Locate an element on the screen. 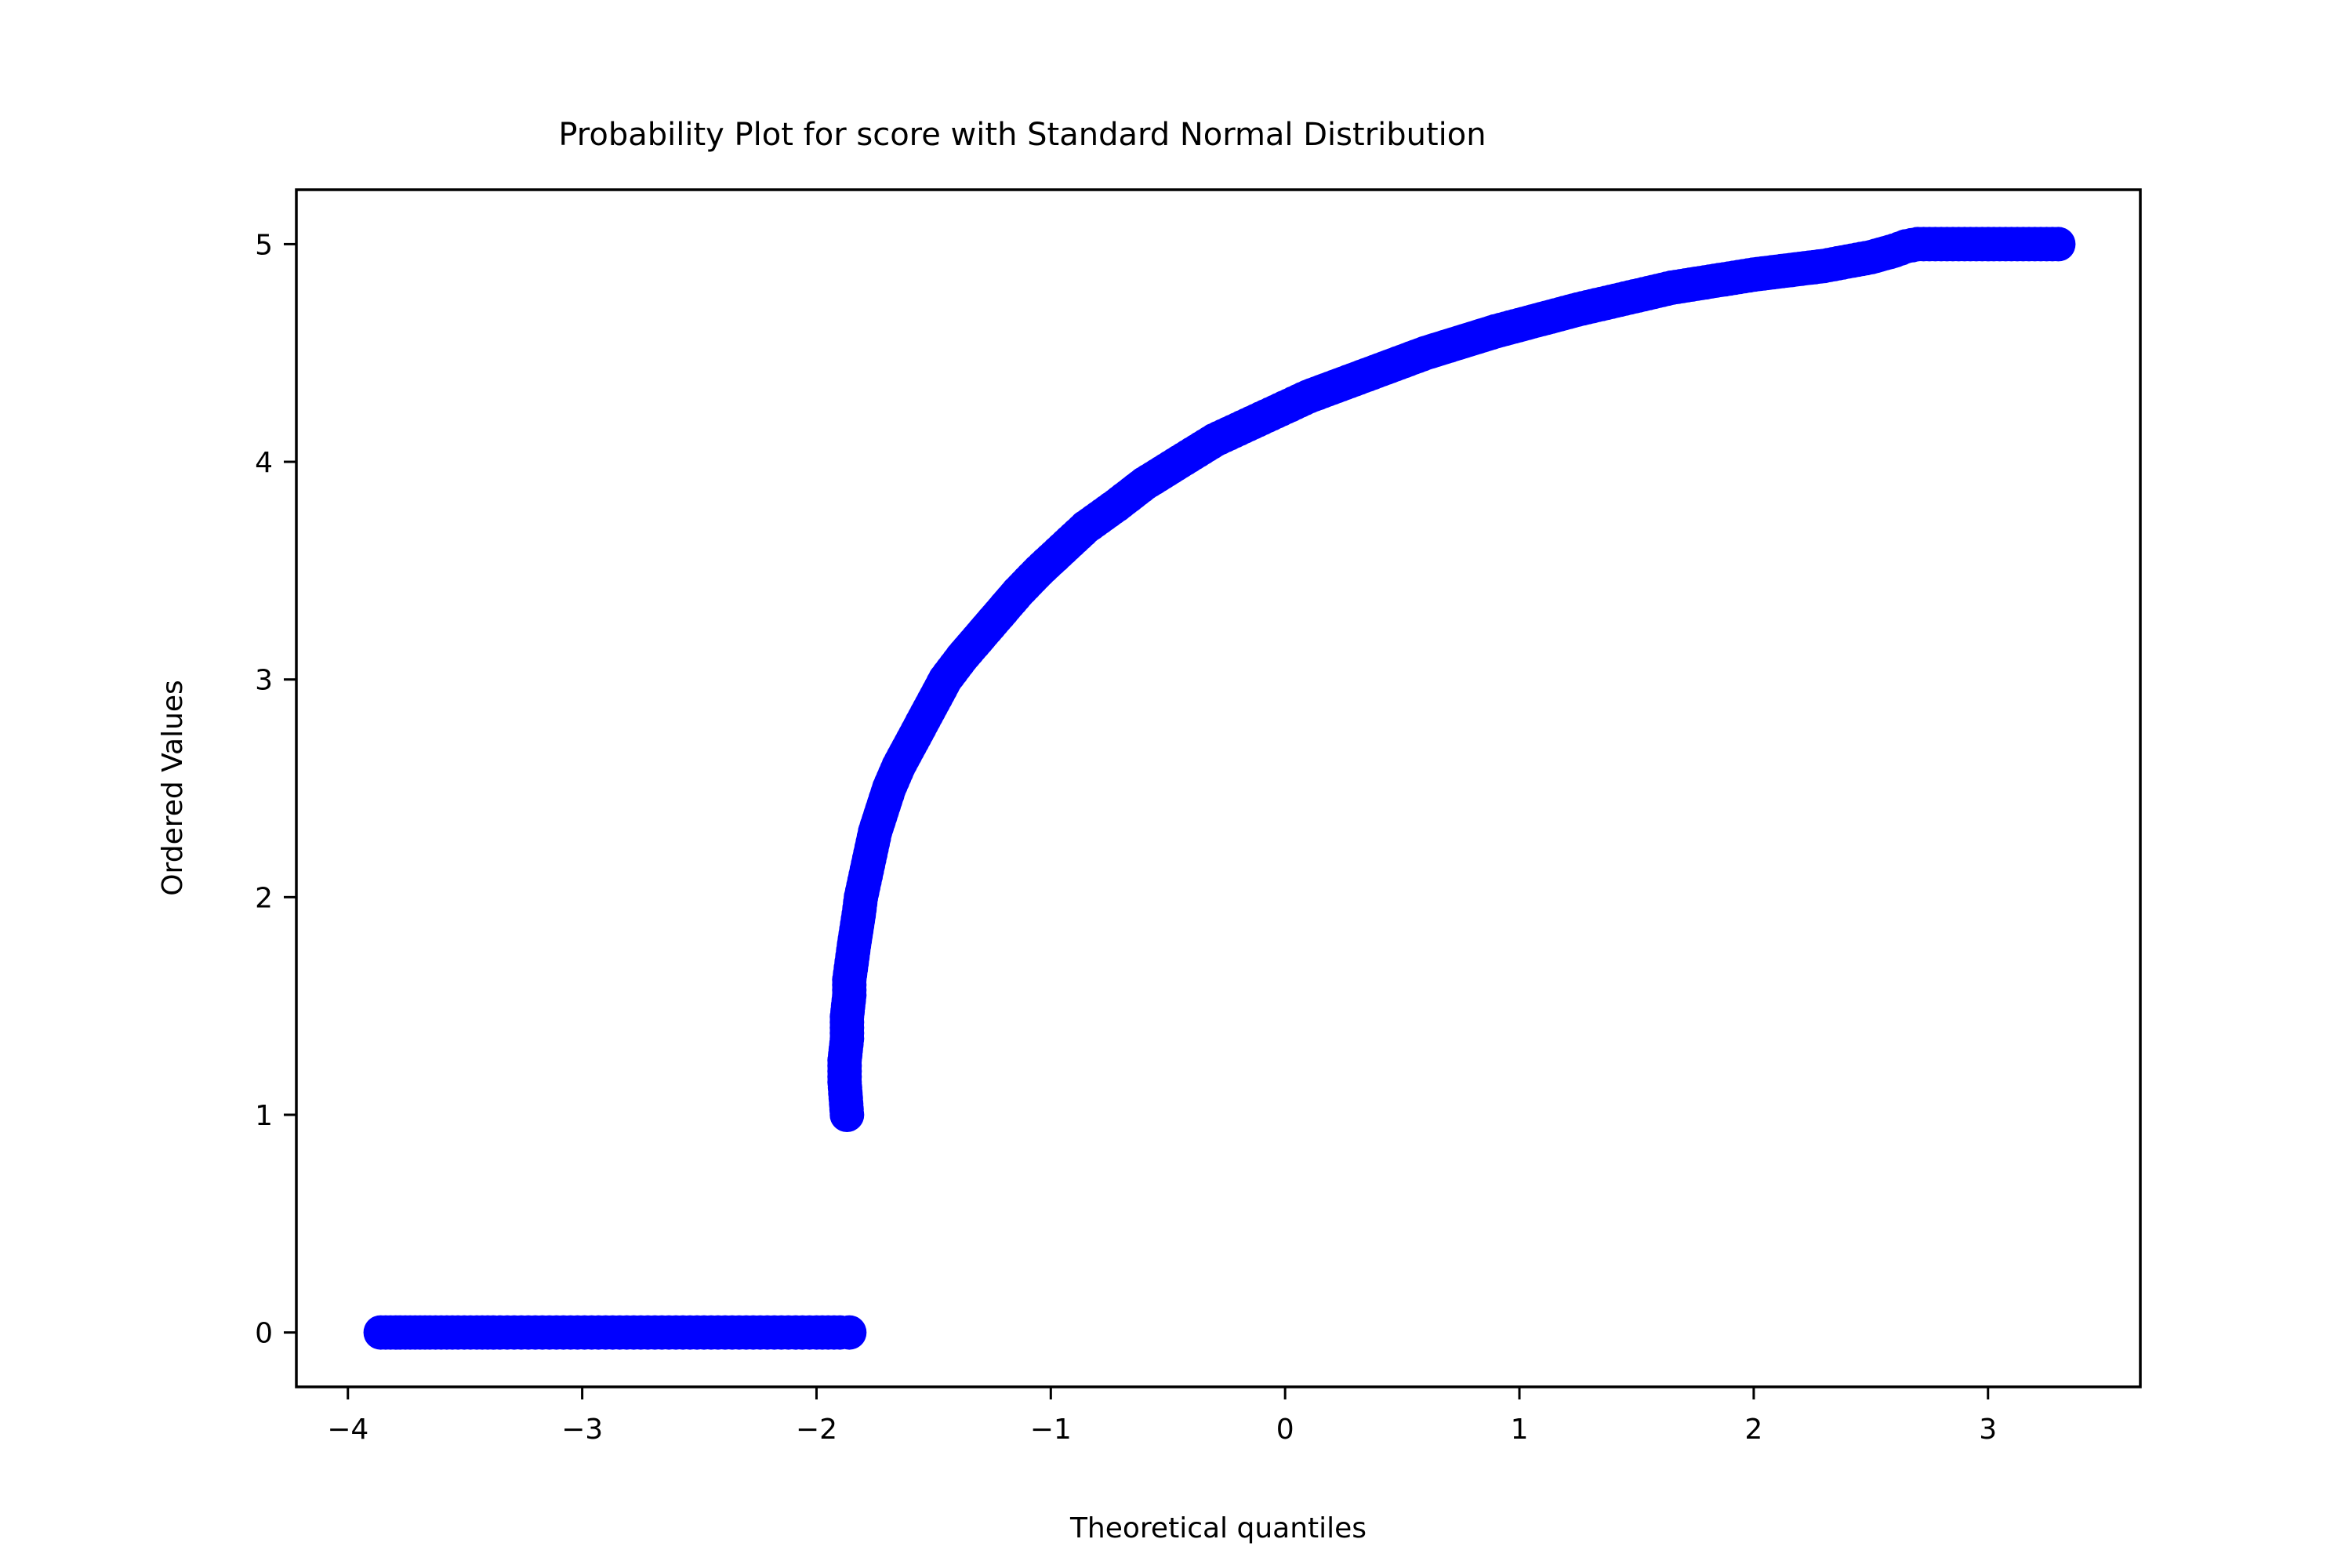 The height and width of the screenshot is (1568, 2352). x-tick-label: 0 is located at coordinates (1285, 1430).